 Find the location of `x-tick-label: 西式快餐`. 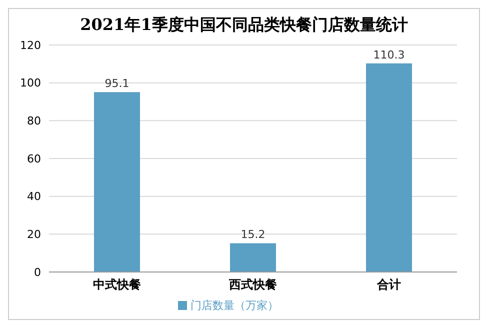

x-tick-label: 西式快餐 is located at coordinates (252, 285).